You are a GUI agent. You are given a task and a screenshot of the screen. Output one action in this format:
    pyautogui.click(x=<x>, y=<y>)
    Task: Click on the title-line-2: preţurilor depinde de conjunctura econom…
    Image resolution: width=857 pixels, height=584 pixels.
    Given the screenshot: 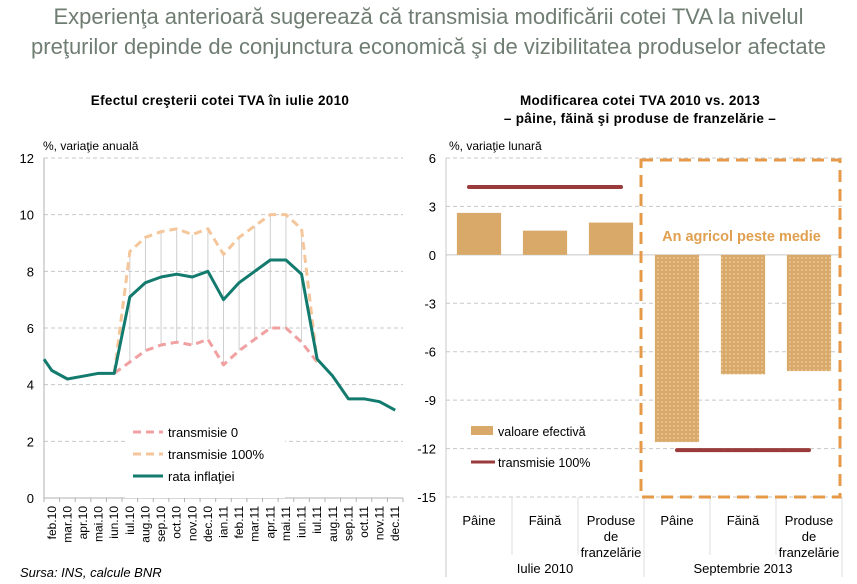 What is the action you would take?
    pyautogui.click(x=428, y=46)
    